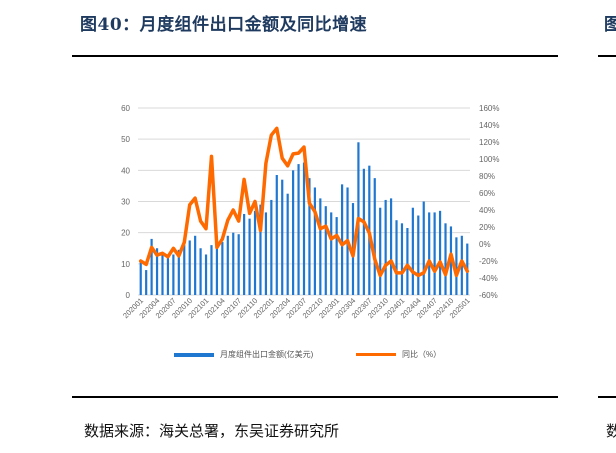 This screenshot has height=453, width=616. Describe the element at coordinates (488, 261) in the screenshot. I see `right-axis-tick-label: -20%` at that location.